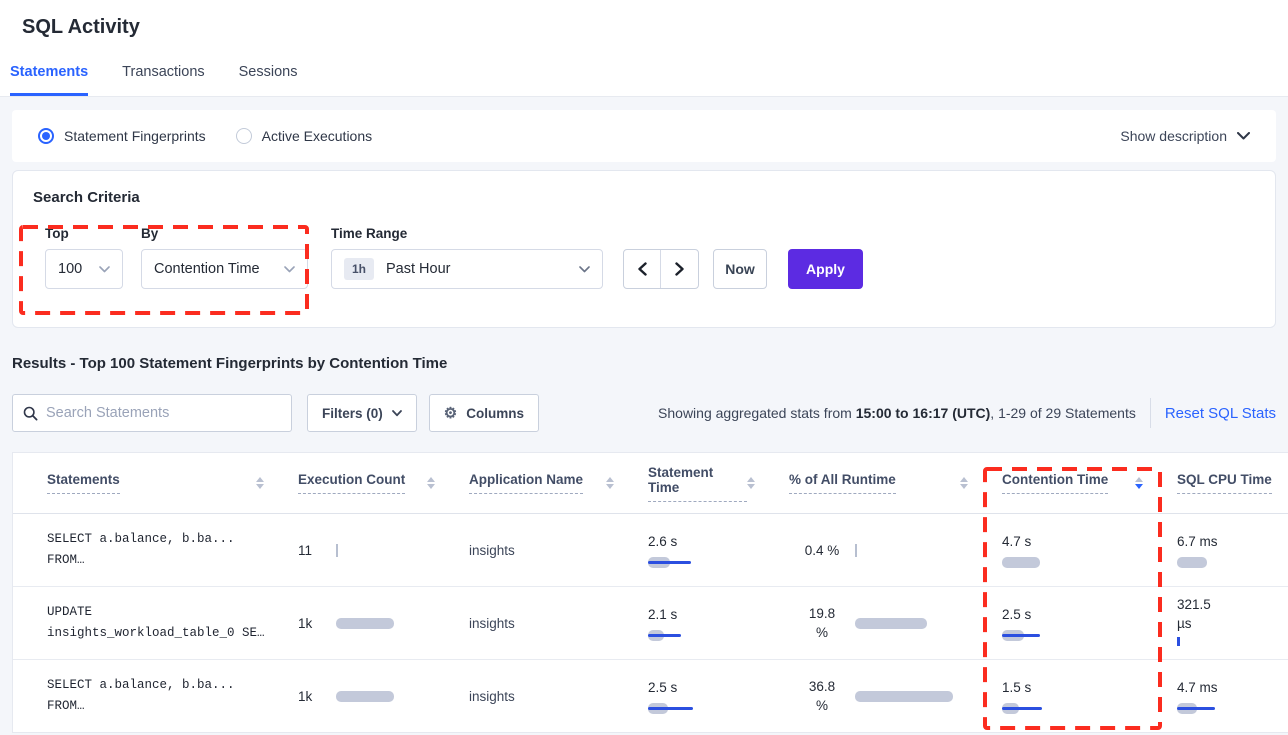 Image resolution: width=1288 pixels, height=735 pixels. Describe the element at coordinates (369, 233) in the screenshot. I see `time-range-label: Time Range` at that location.